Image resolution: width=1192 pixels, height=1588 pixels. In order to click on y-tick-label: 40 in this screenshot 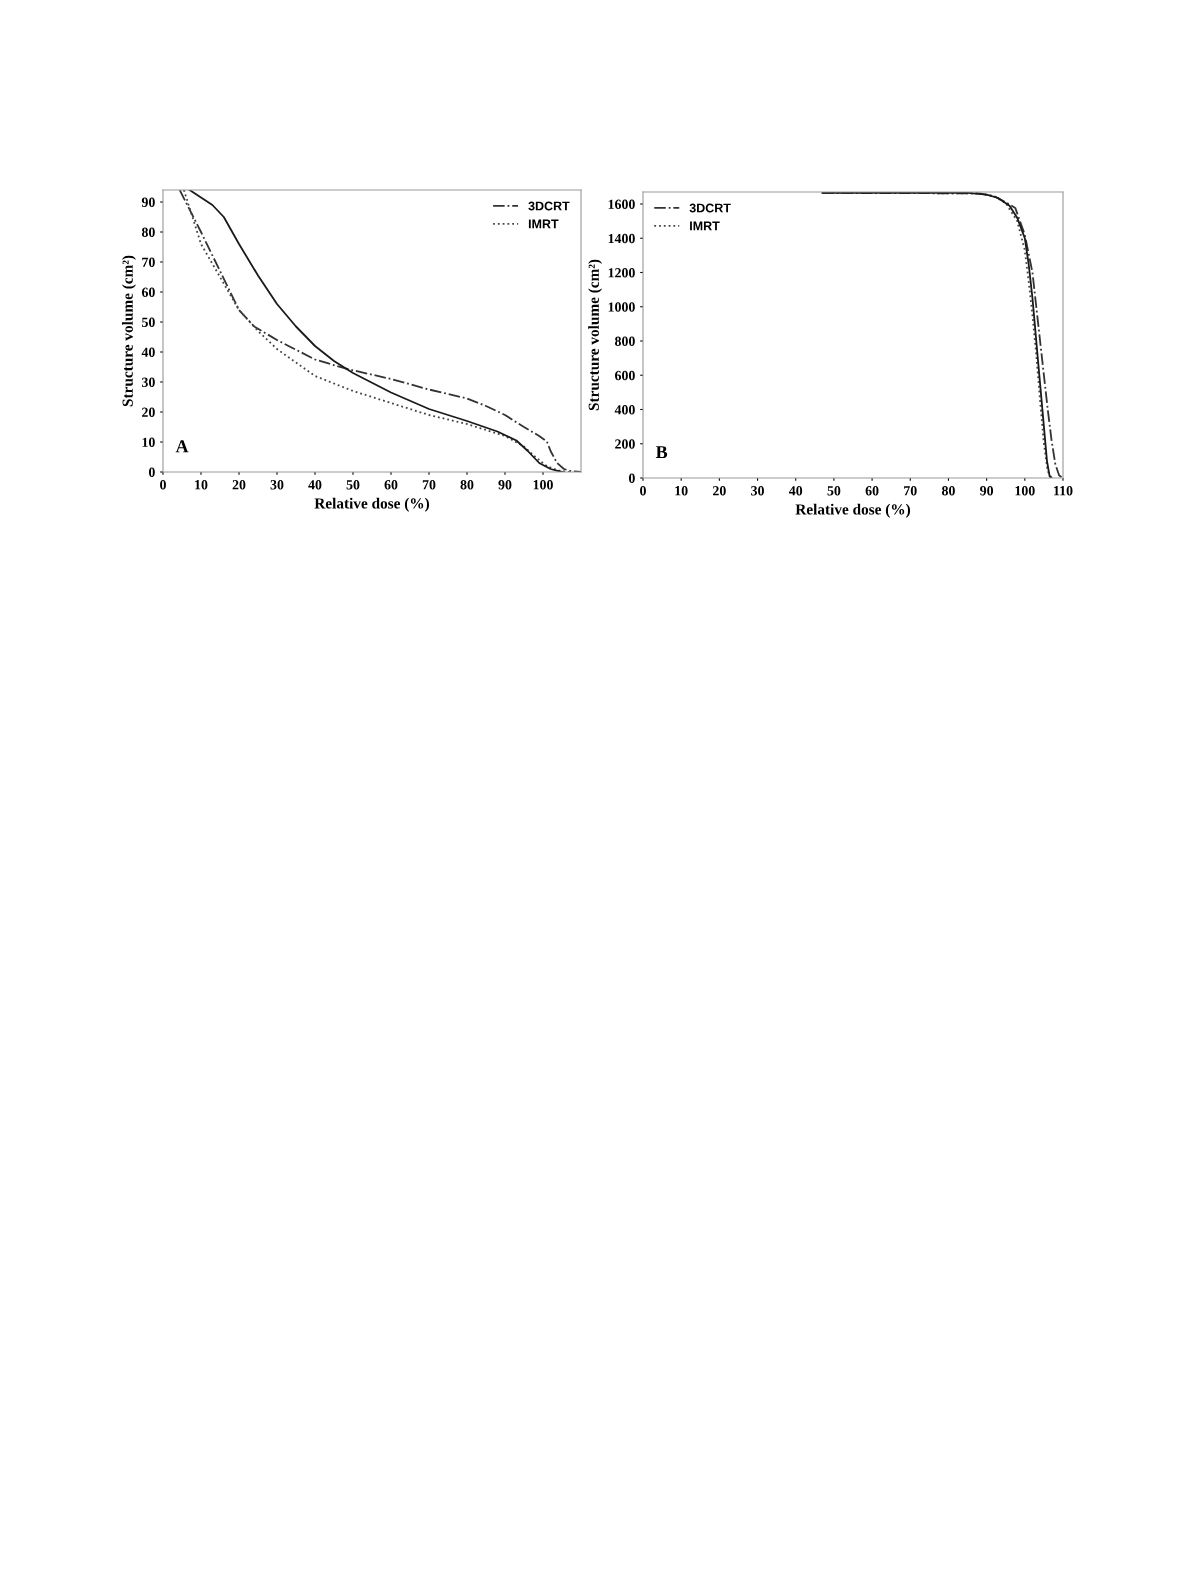, I will do `click(148, 352)`.